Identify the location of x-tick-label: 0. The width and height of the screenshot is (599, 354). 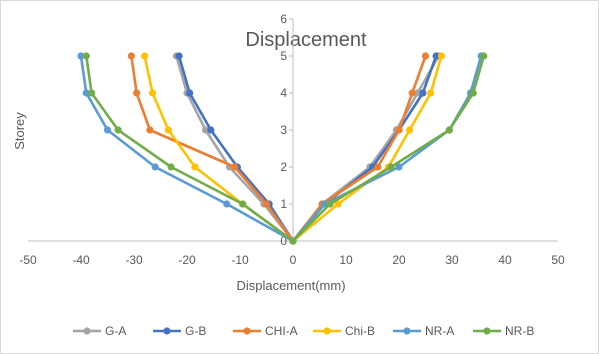
(293, 260).